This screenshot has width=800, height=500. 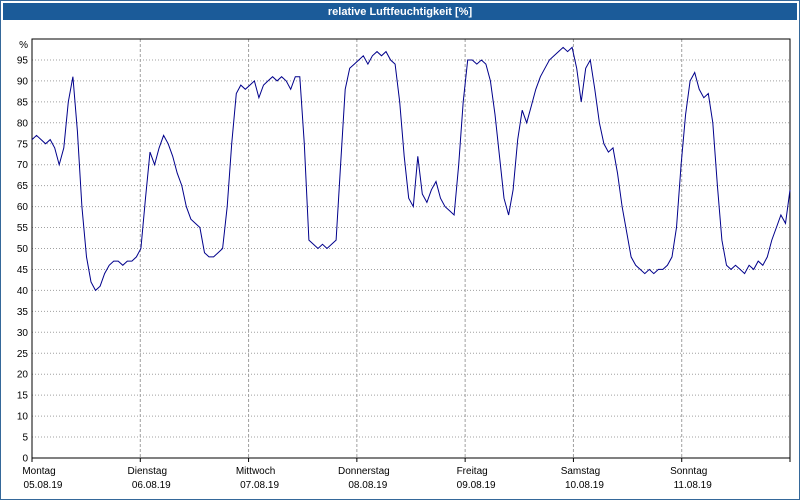 What do you see at coordinates (580, 471) in the screenshot?
I see `day-name-label: Samstag` at bounding box center [580, 471].